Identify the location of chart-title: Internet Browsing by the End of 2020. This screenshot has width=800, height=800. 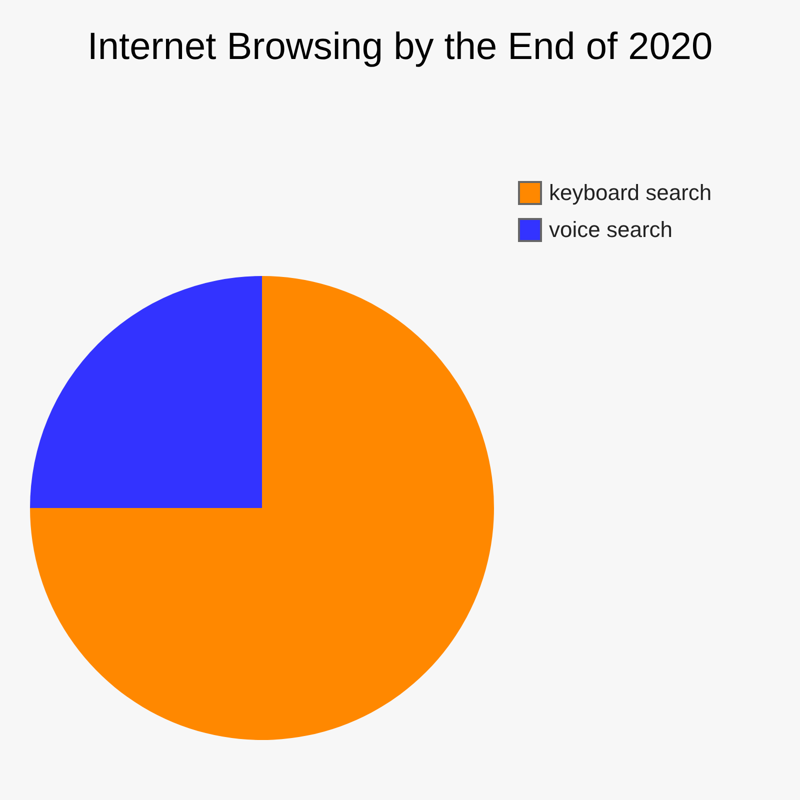
(400, 47).